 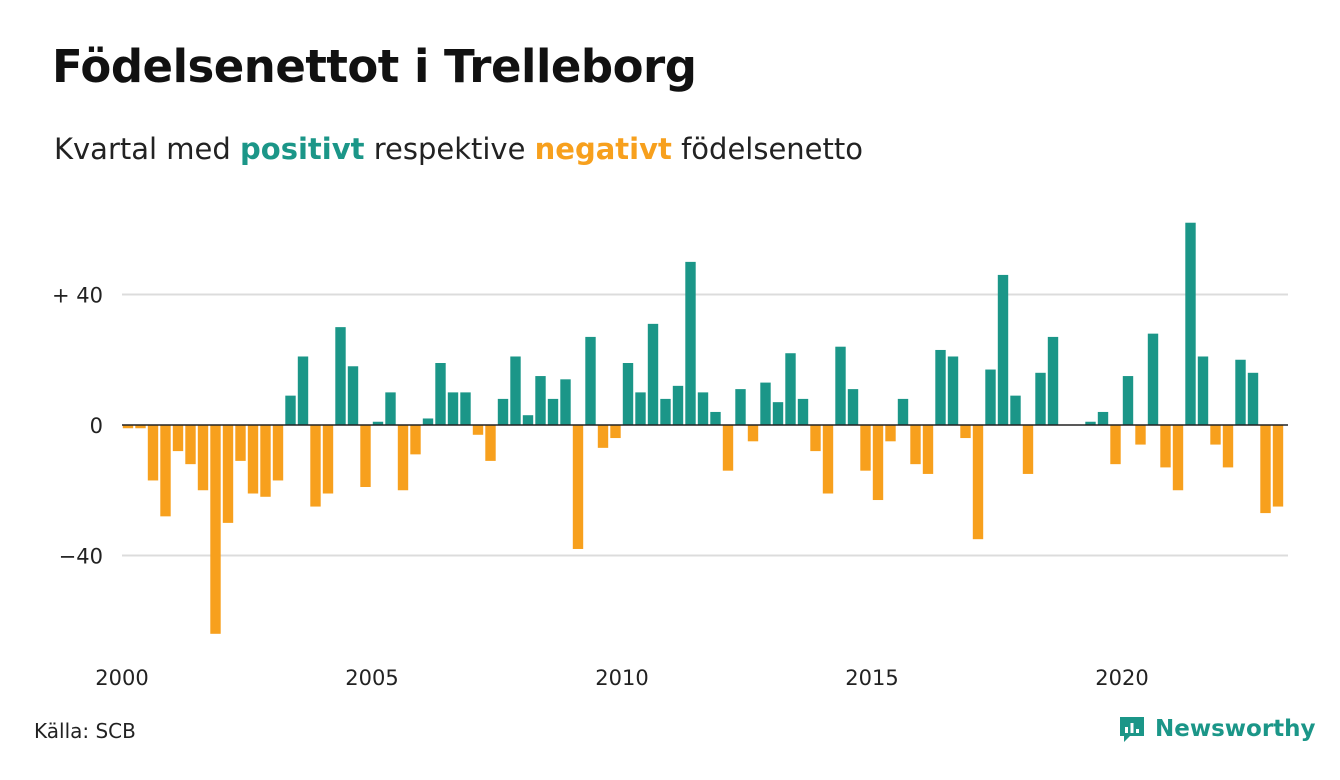 I want to click on bar-2021K4, so click(x=1215, y=435).